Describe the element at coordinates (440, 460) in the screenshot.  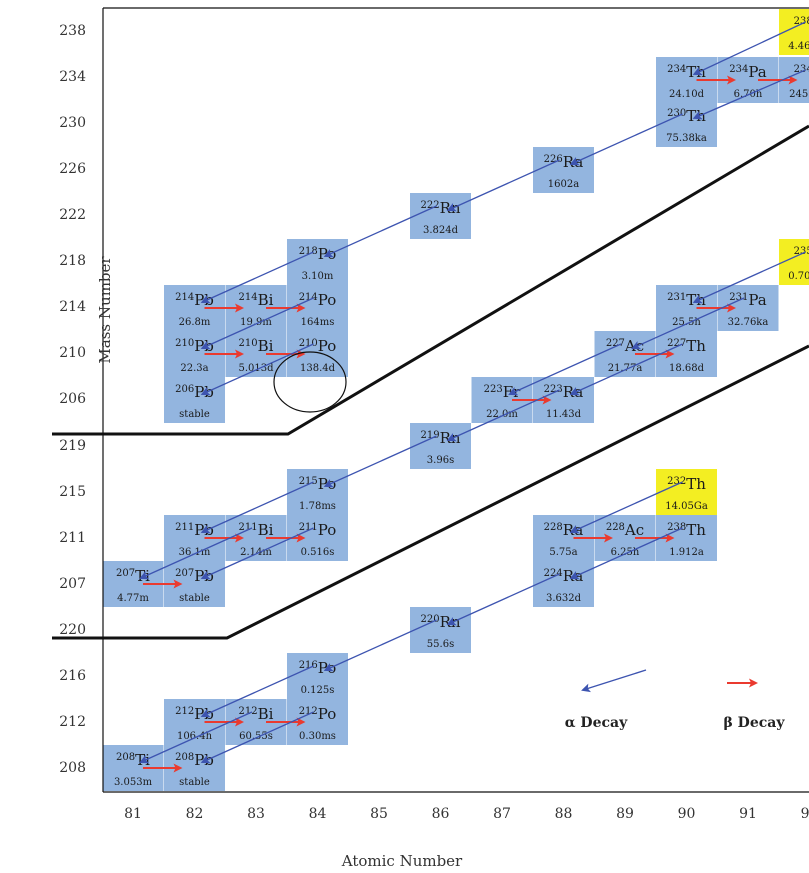
I see `nuclide-halflife-rn219: 3.96s` at that location.